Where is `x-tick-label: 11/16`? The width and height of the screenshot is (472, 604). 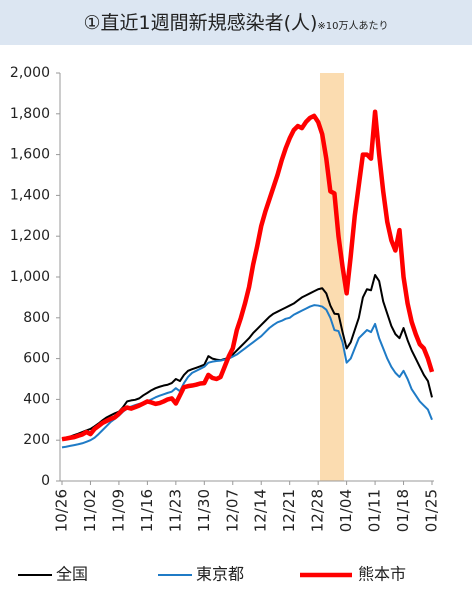 x-tick-label: 11/16 is located at coordinates (147, 510).